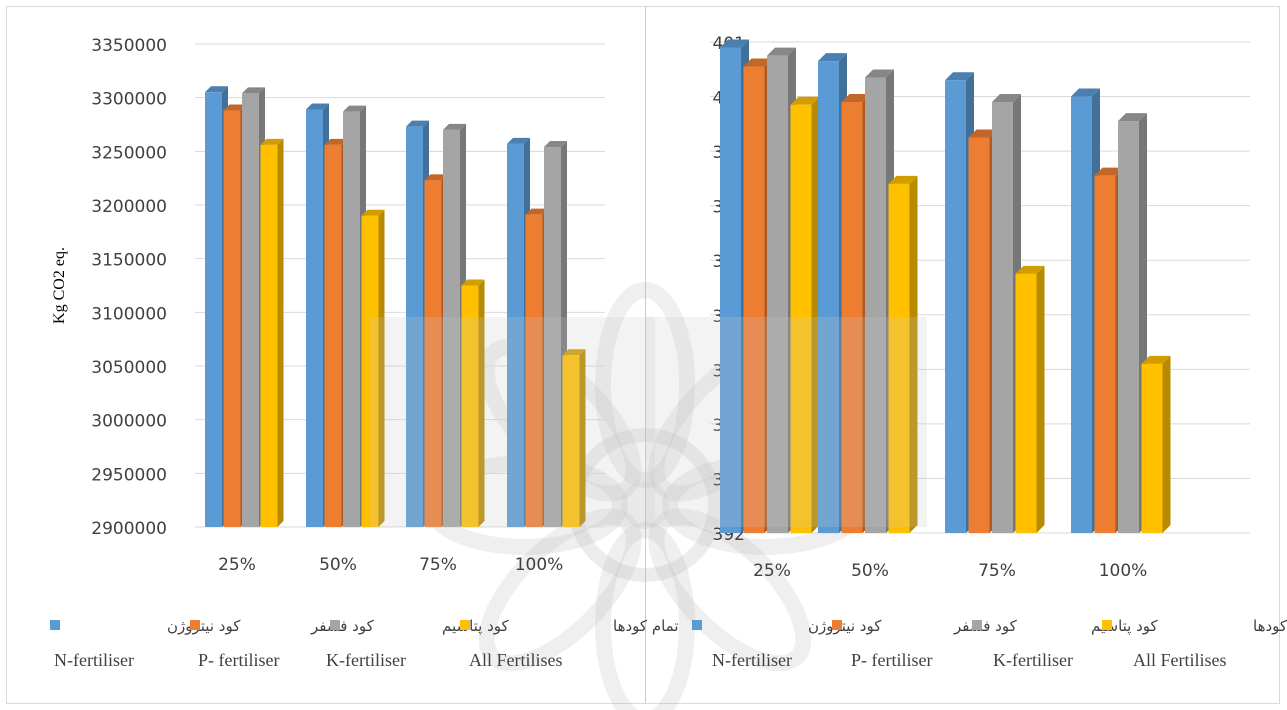 The width and height of the screenshot is (1287, 710). Describe the element at coordinates (645, 355) in the screenshot. I see `panel-divider` at that location.